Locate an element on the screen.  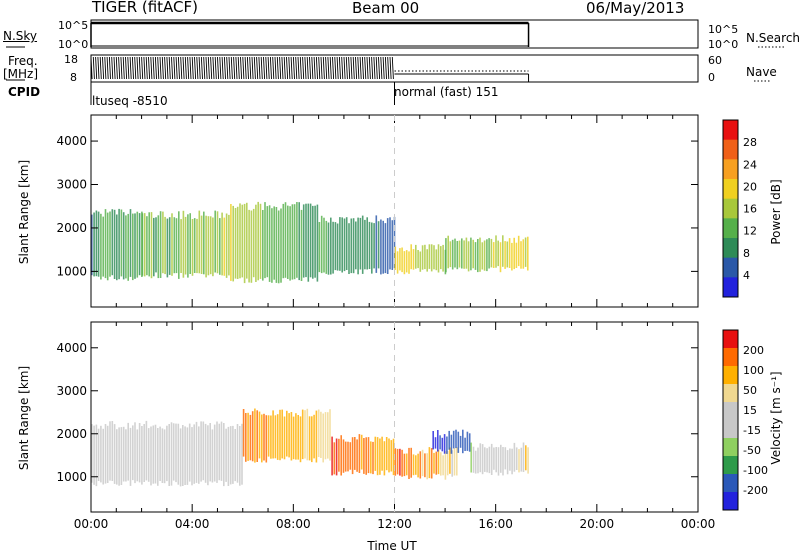
power-colorbar-tick: 8 is located at coordinates (746, 253).